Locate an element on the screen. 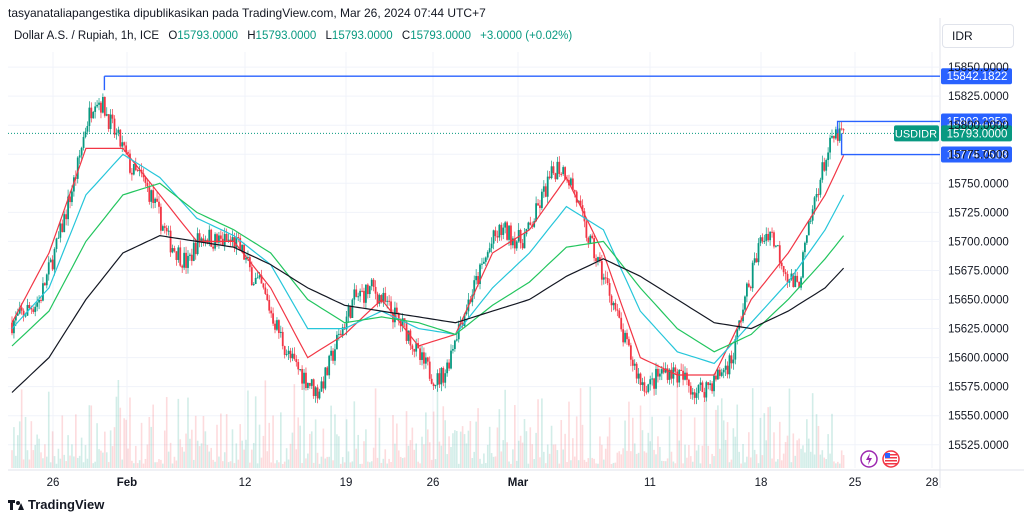 This screenshot has height=522, width=1024. currency-button: IDR is located at coordinates (978, 36).